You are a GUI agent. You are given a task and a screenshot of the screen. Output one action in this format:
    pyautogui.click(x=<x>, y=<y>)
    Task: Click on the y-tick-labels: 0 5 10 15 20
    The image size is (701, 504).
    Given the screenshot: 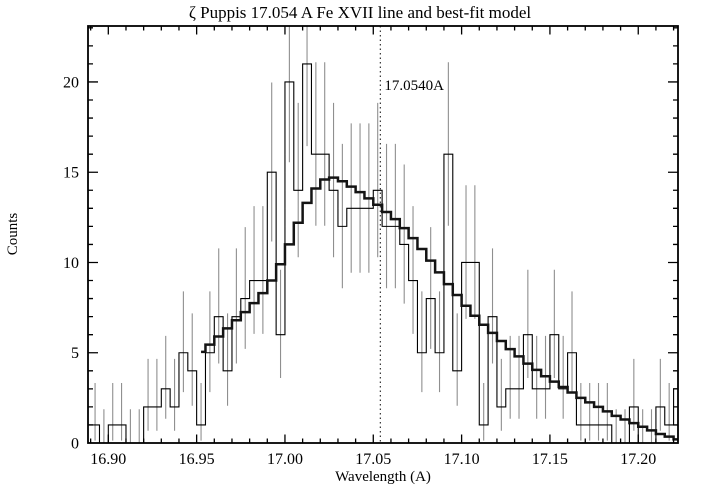 What is the action you would take?
    pyautogui.click(x=71, y=263)
    